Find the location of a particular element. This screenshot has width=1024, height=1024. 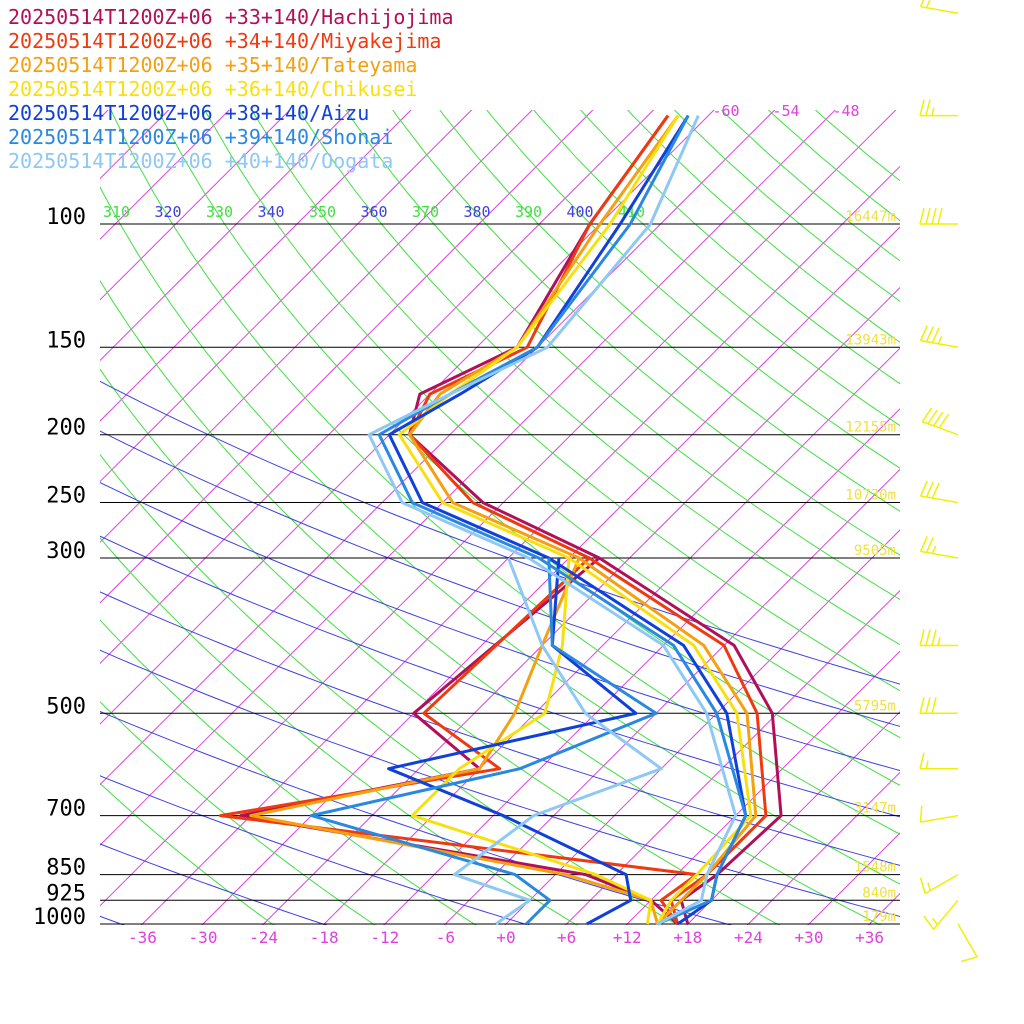

theta-label: 340 is located at coordinates (271, 212).